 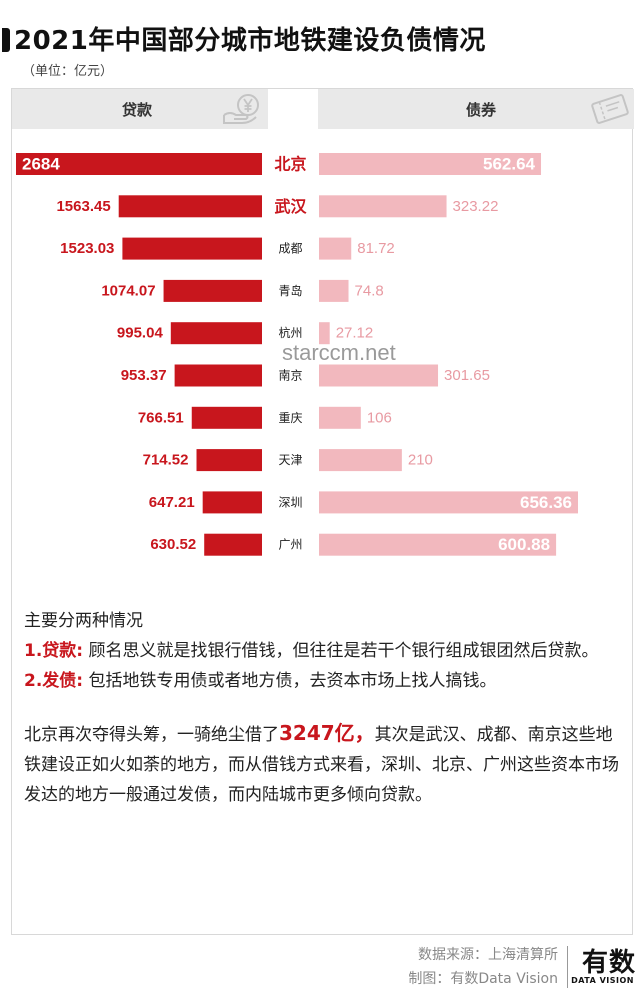 I want to click on loan-header-label: 贷款, so click(x=137, y=110).